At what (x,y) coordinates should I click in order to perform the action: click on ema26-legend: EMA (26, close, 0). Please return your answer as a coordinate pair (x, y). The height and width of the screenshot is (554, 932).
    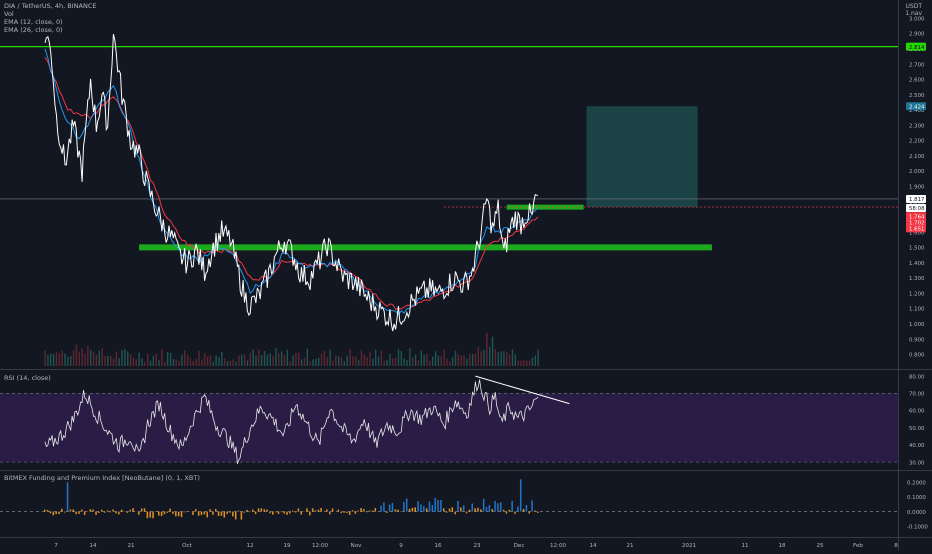
    Looking at the image, I should click on (50, 30).